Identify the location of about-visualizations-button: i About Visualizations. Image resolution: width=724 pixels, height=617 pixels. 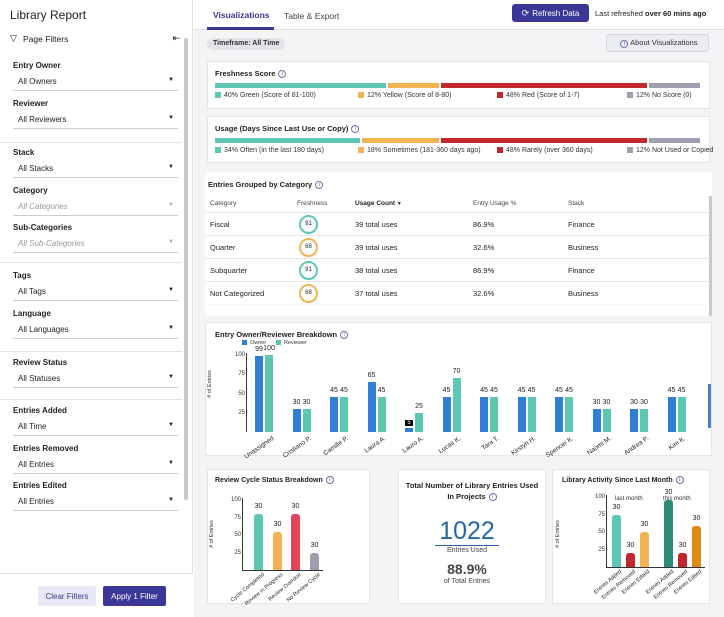
(657, 43).